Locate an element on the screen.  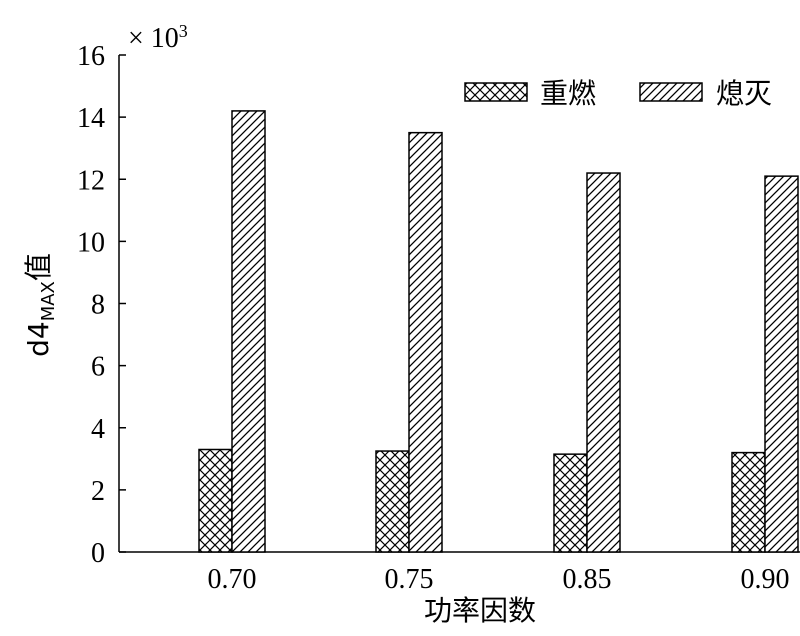
y-tick-label: 16 is located at coordinates (91, 56).